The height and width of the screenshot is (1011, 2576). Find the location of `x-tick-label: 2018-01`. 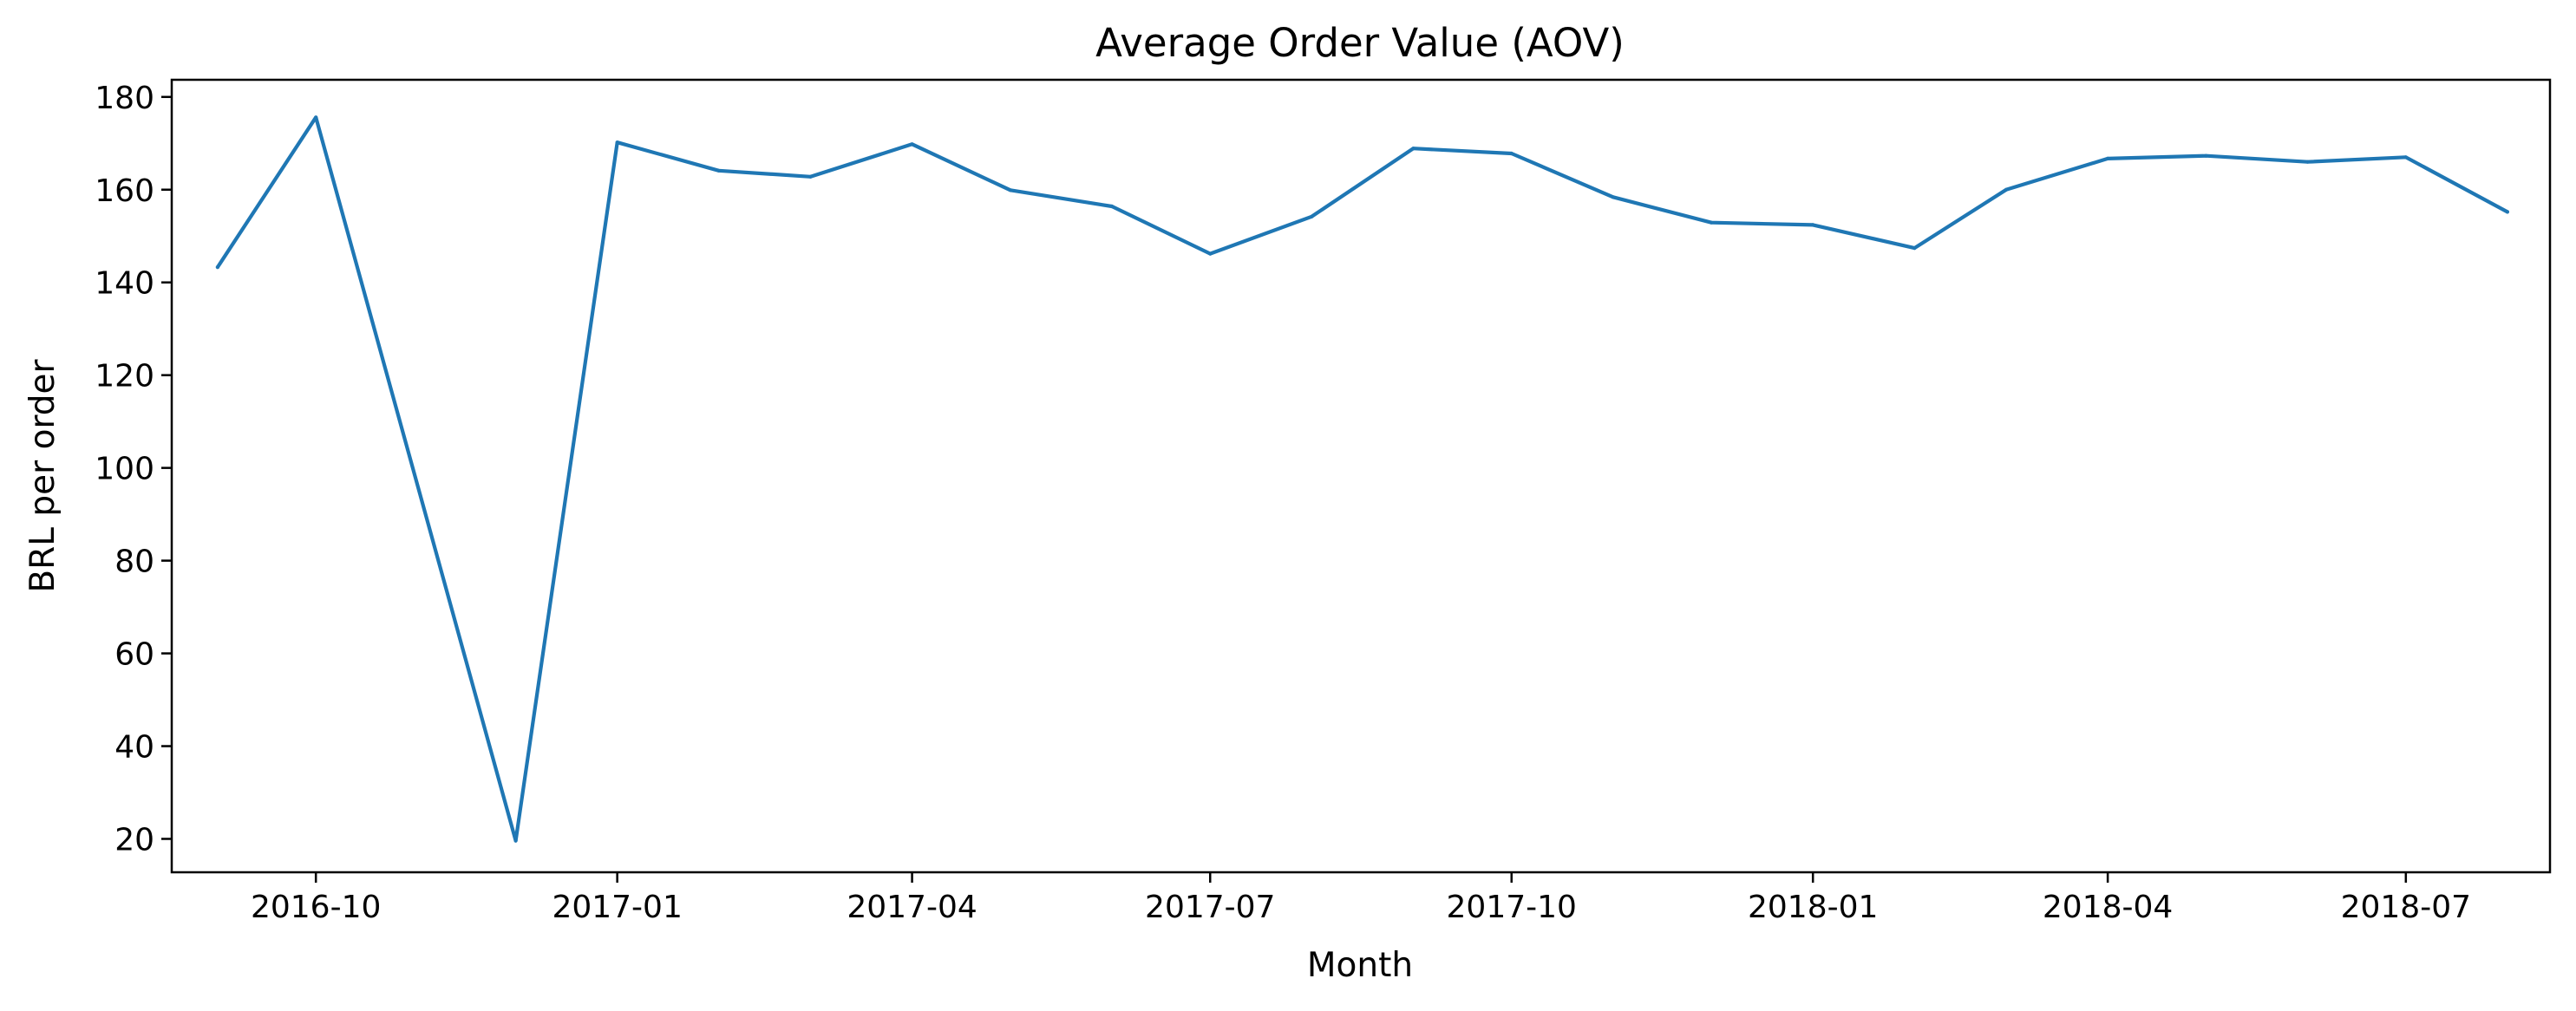

x-tick-label: 2018-01 is located at coordinates (1813, 907).